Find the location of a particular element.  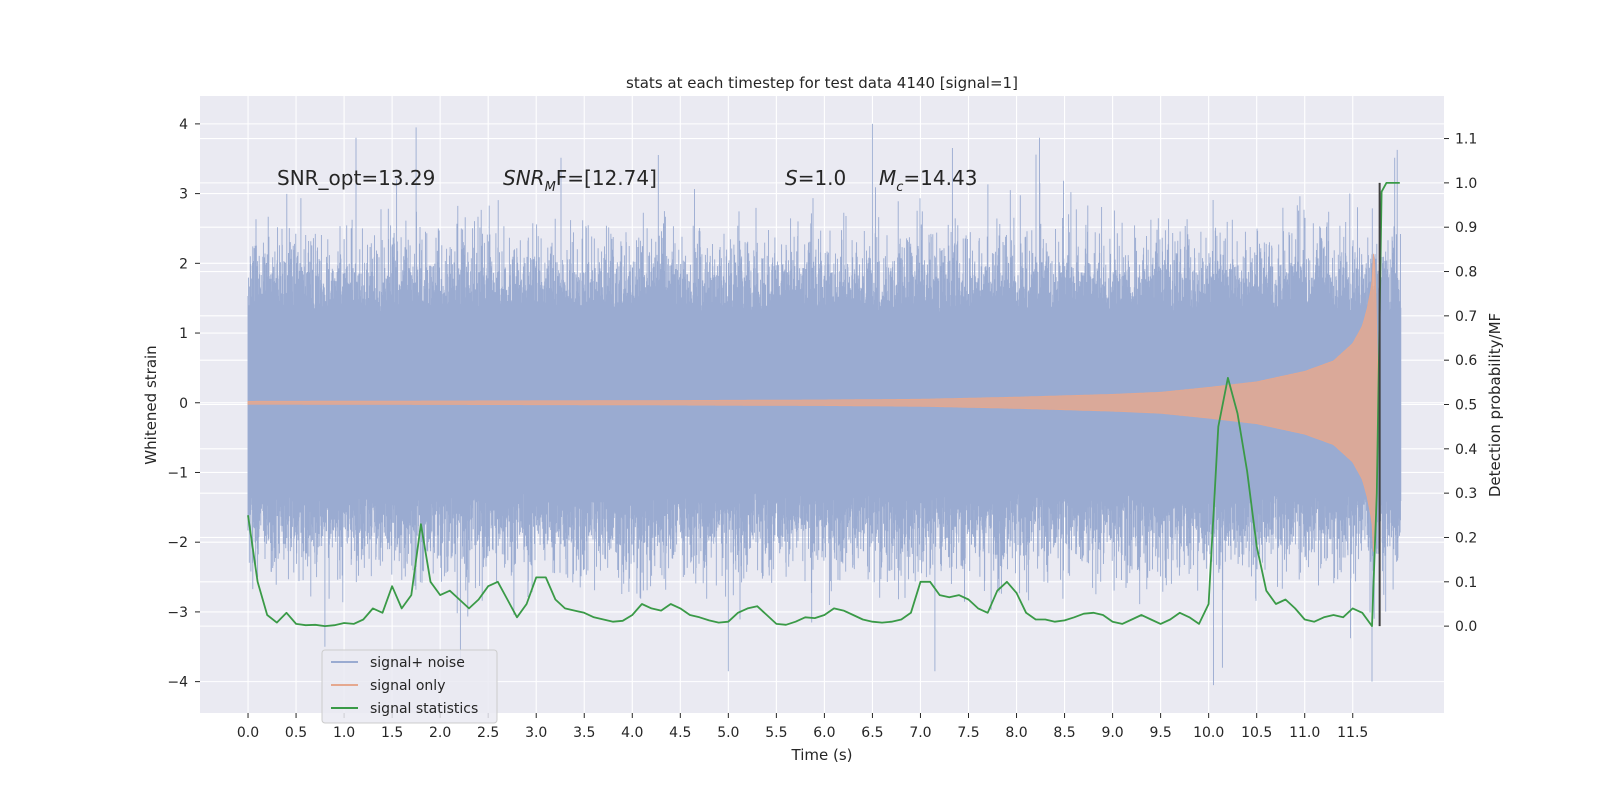

y-axis-left-ticks: −4 −3 −2 −1 0 1 2 3 4 is located at coordinates (183, 404).